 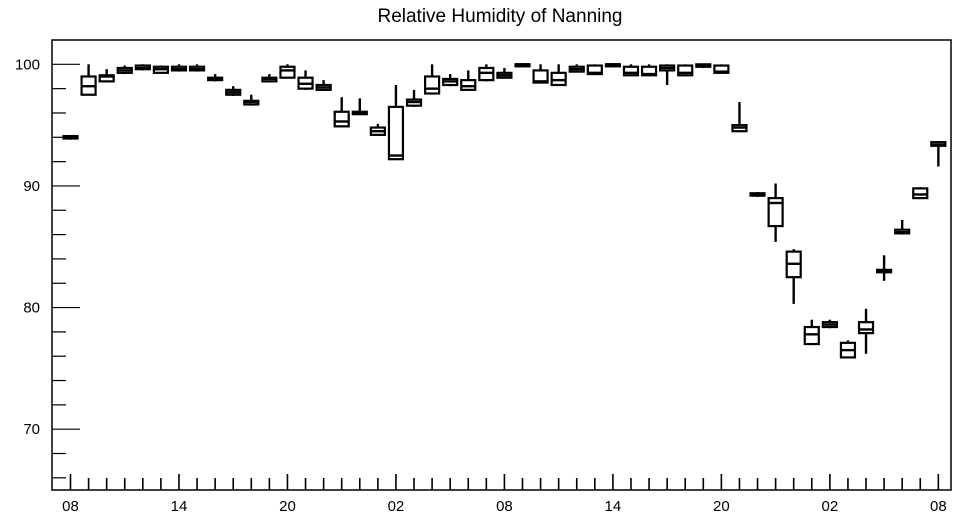 What do you see at coordinates (27, 64) in the screenshot?
I see `y-tick-label: 100` at bounding box center [27, 64].